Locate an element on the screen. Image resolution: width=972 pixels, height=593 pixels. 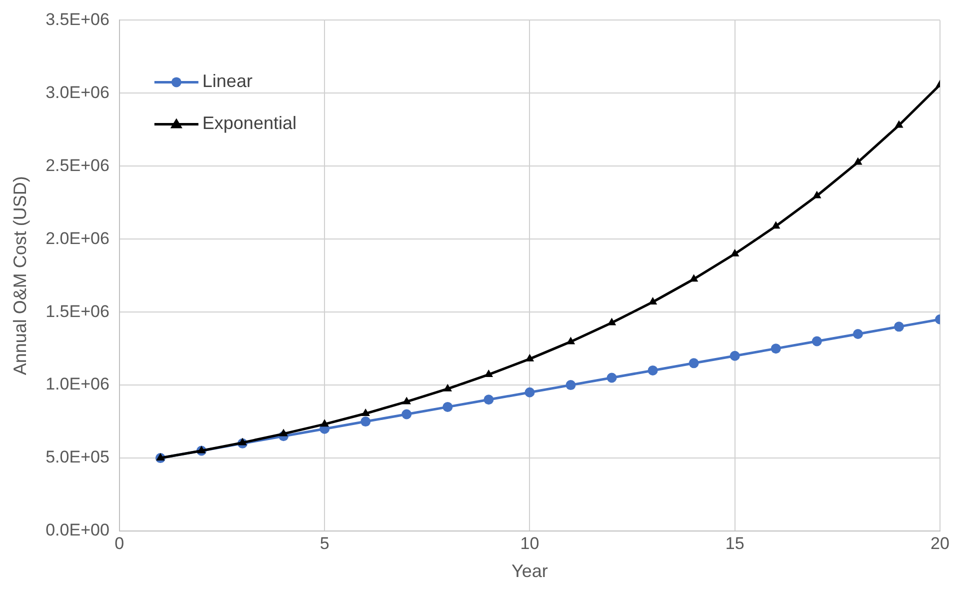
y-tick-label: 5.0E+05 is located at coordinates (78, 457).